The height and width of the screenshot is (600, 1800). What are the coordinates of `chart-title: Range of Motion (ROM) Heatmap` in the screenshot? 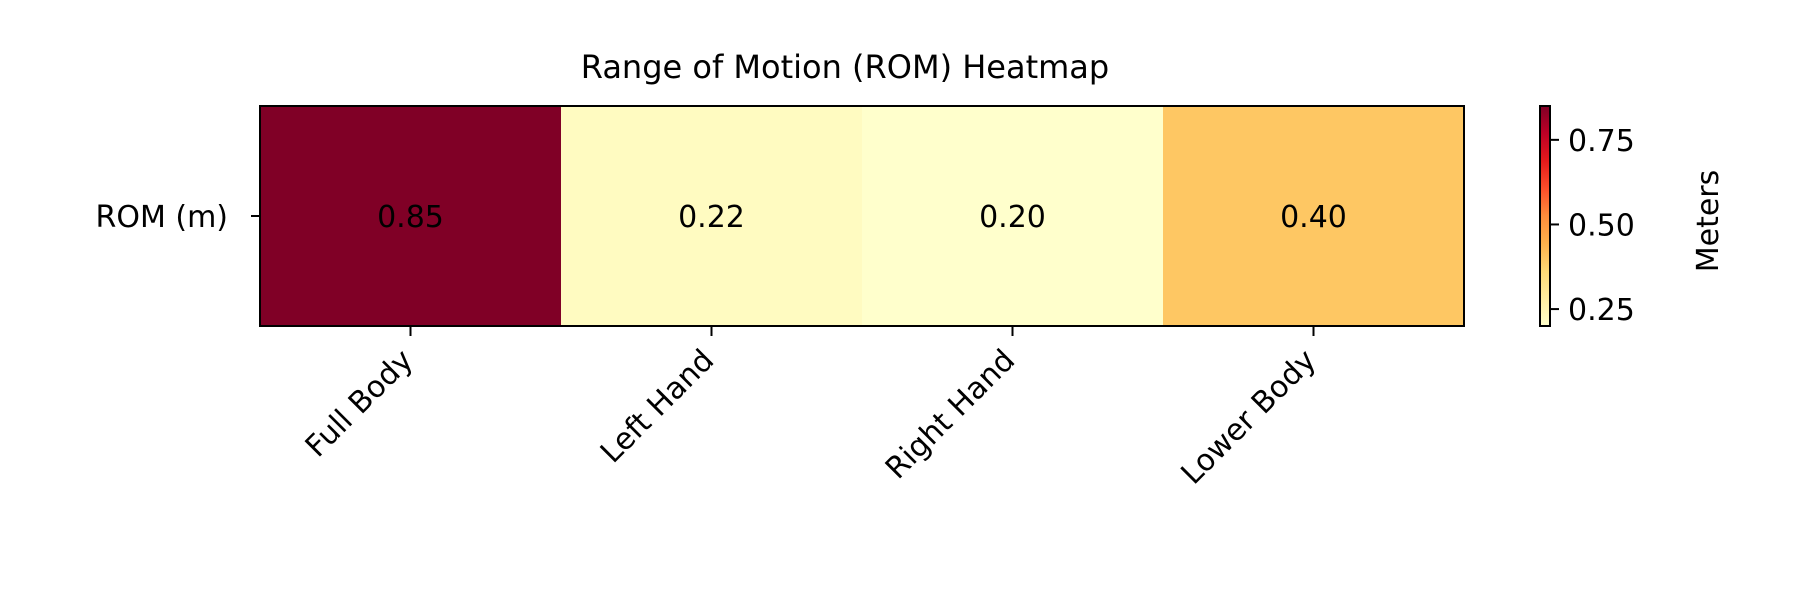 It's located at (845, 67).